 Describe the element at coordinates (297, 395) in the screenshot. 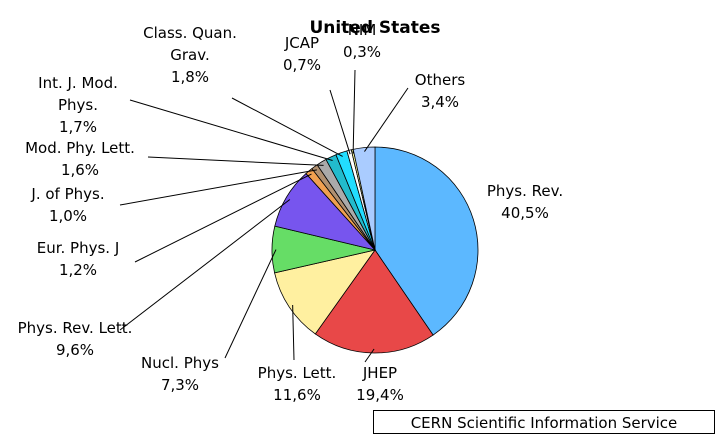

I see `value-label: 11,6%` at that location.